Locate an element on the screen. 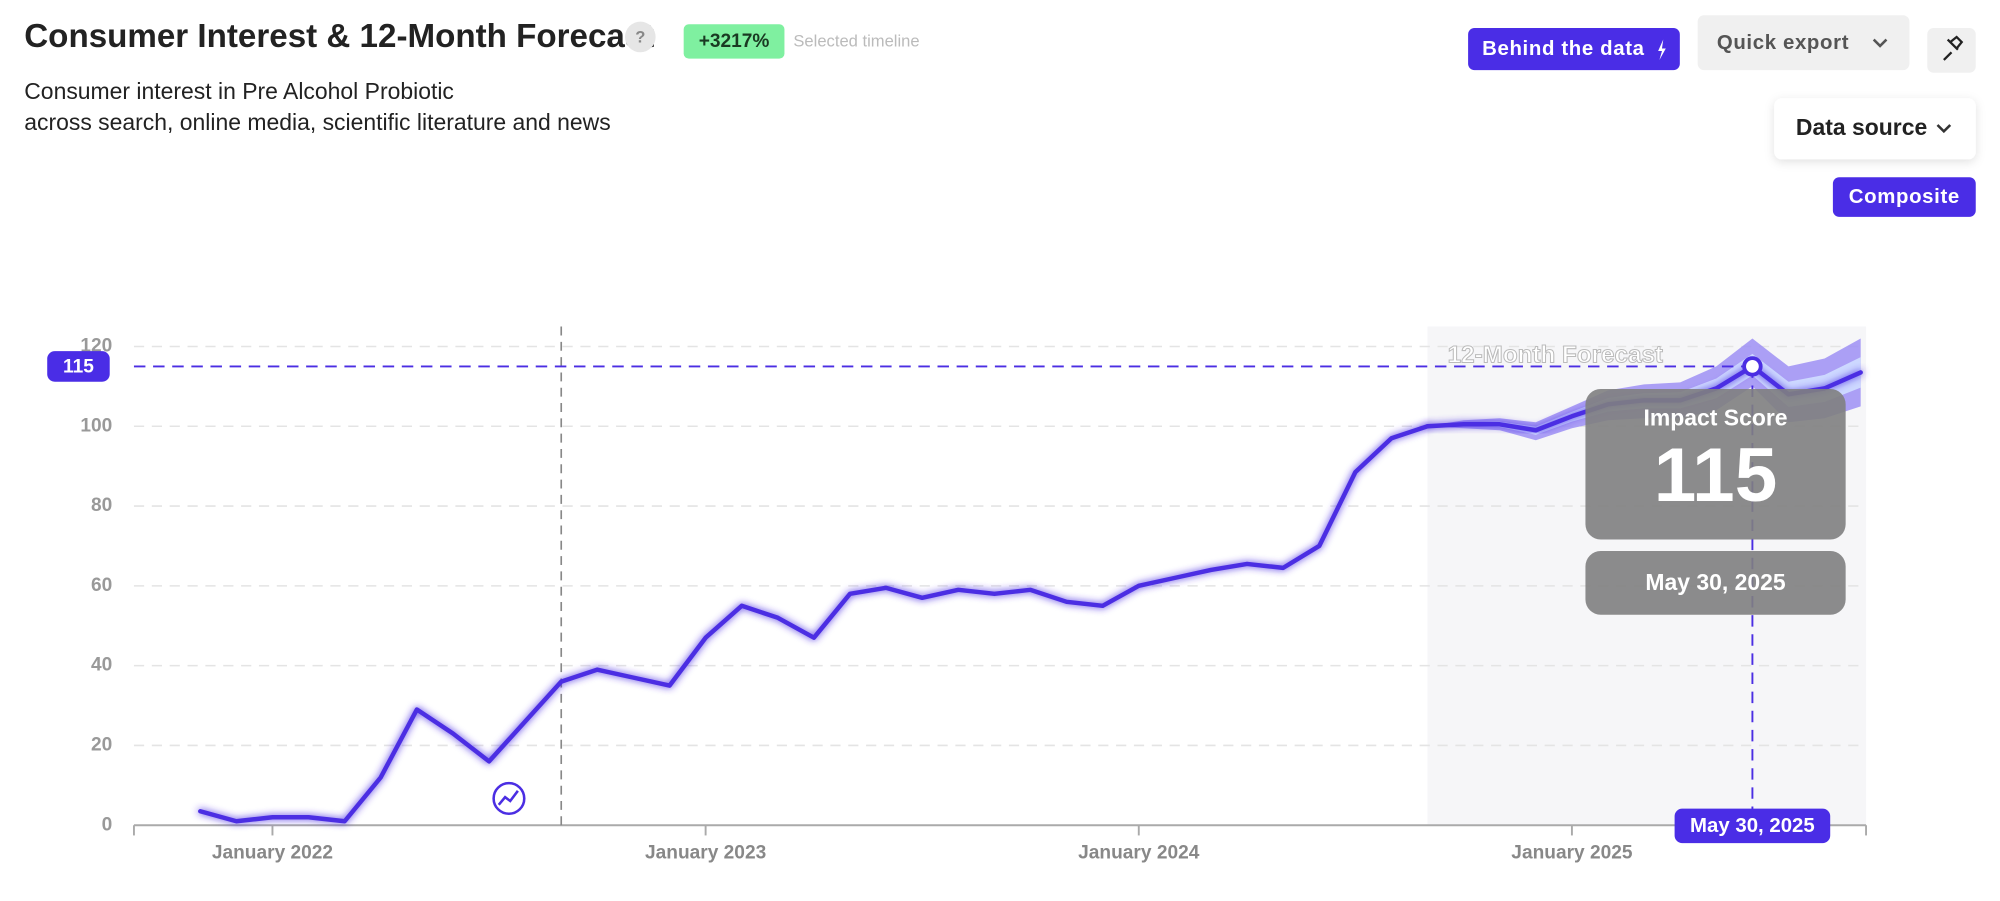  change-value: +3217% is located at coordinates (734, 41).